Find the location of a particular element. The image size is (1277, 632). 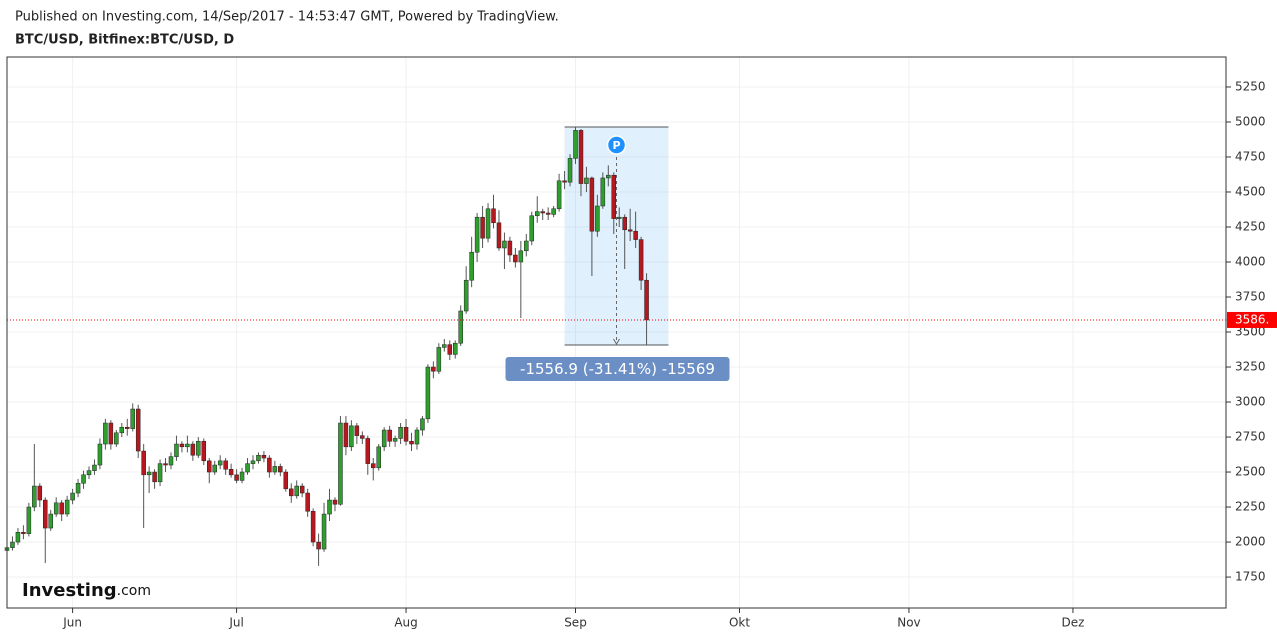

last-price-box is located at coordinates (1252, 319).